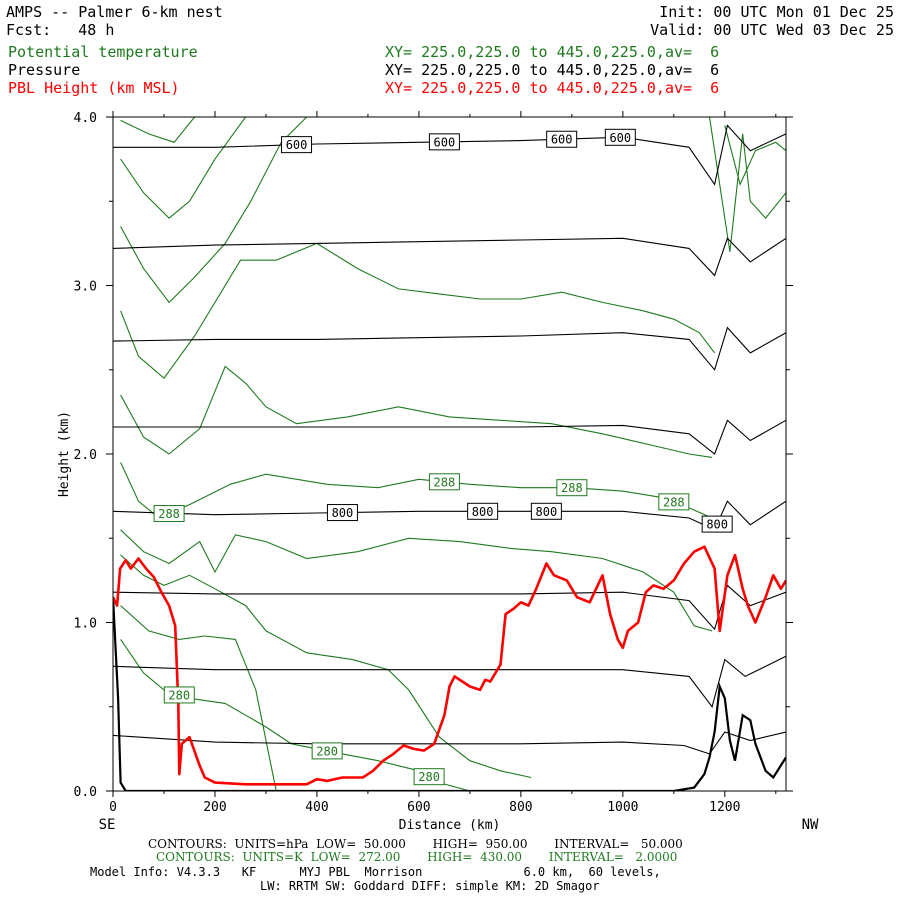 Image resolution: width=900 pixels, height=900 pixels. What do you see at coordinates (85, 118) in the screenshot?
I see `y-tick-label: 4.0` at bounding box center [85, 118].